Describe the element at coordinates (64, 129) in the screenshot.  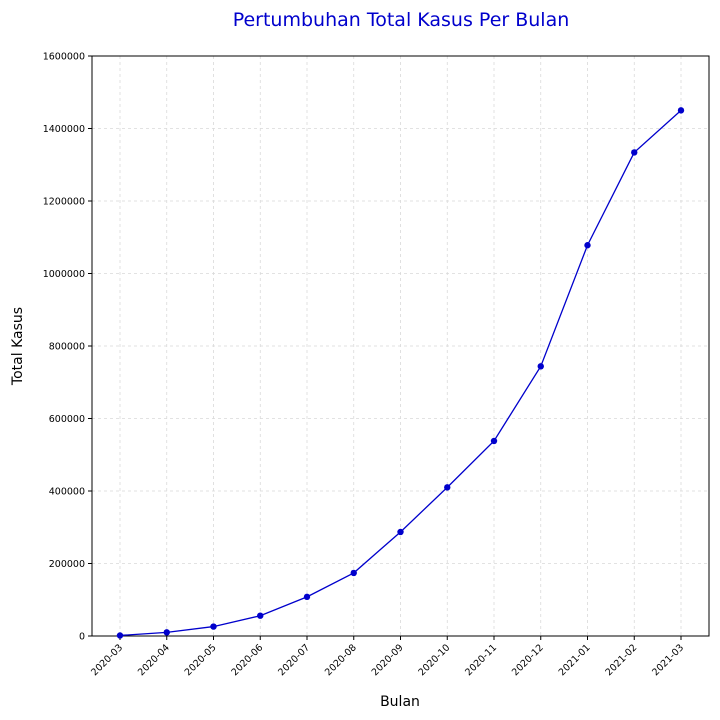
I see `y-tick-label: 1400000` at that location.